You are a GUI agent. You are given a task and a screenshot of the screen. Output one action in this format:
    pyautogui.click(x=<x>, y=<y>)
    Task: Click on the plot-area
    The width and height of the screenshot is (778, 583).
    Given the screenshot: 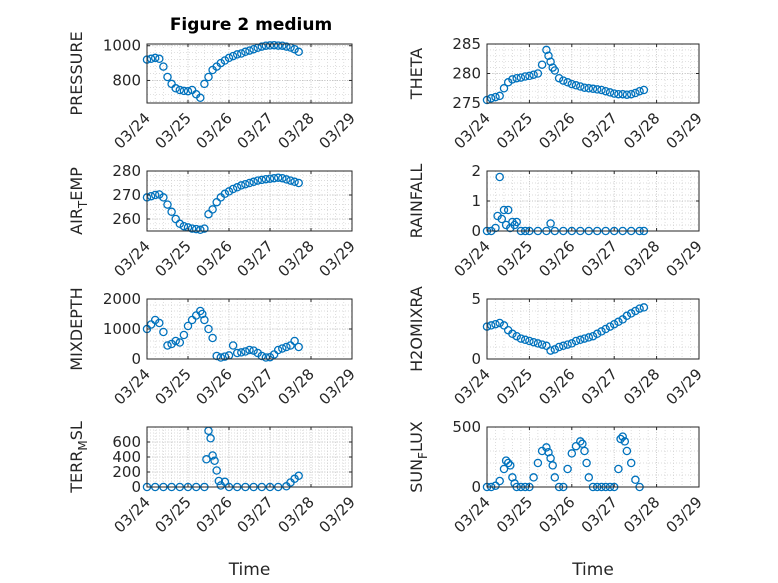 What is the action you would take?
    pyautogui.click(x=593, y=329)
    